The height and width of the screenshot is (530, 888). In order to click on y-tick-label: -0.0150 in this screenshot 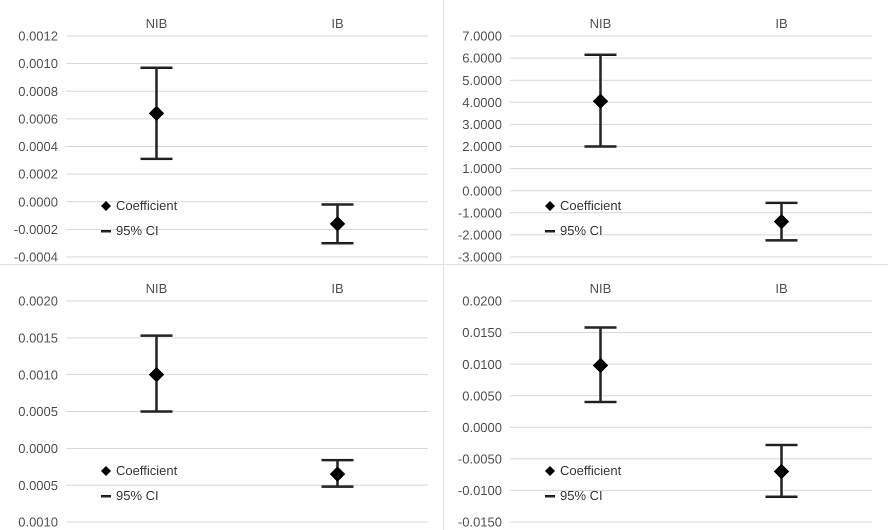, I will do `click(480, 522)`.